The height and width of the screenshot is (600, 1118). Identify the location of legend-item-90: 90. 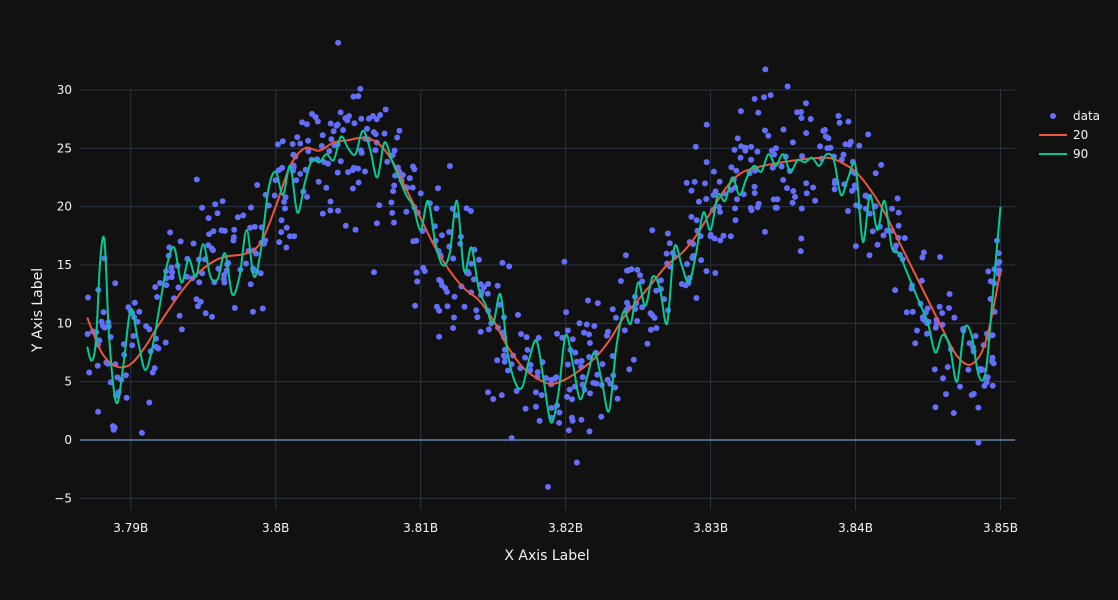
(1063, 154).